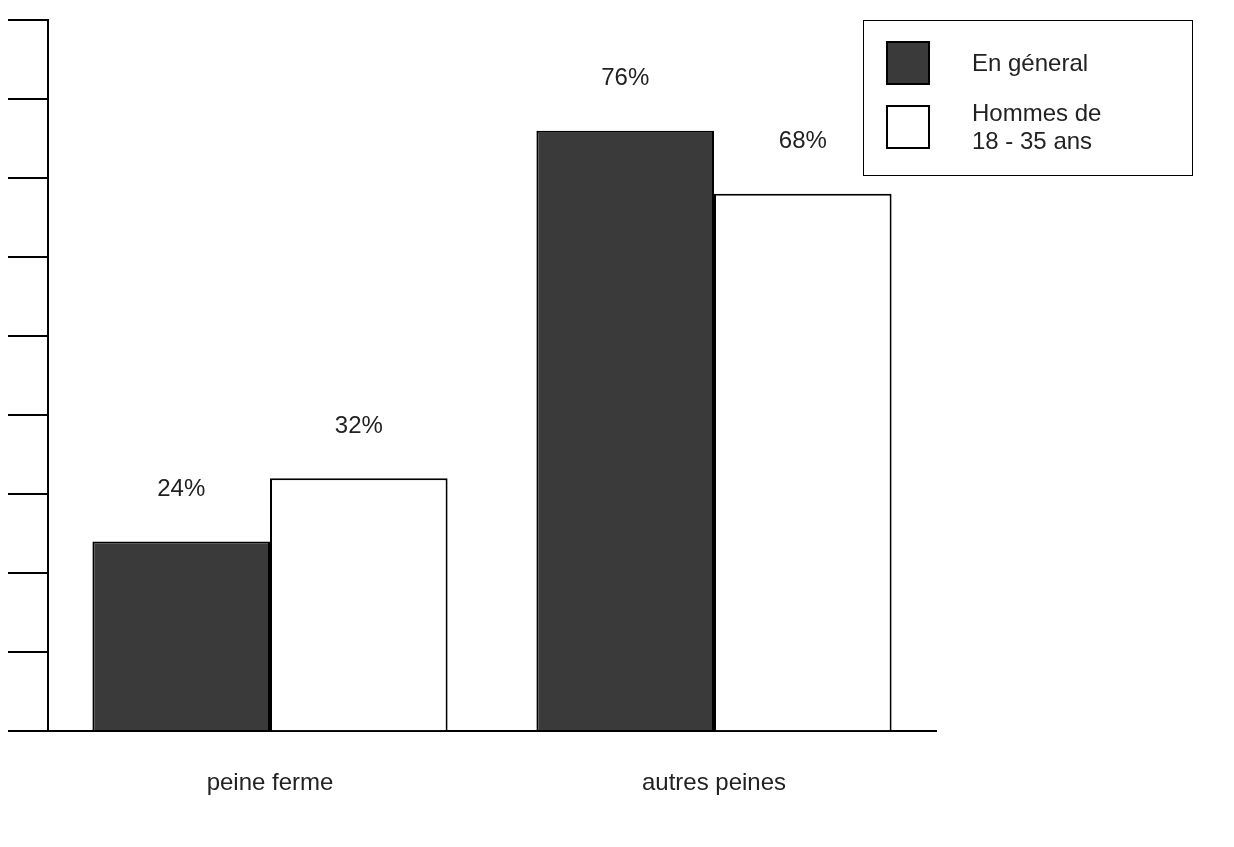 The height and width of the screenshot is (847, 1234). Describe the element at coordinates (181, 488) in the screenshot. I see `data-label: 24%` at that location.